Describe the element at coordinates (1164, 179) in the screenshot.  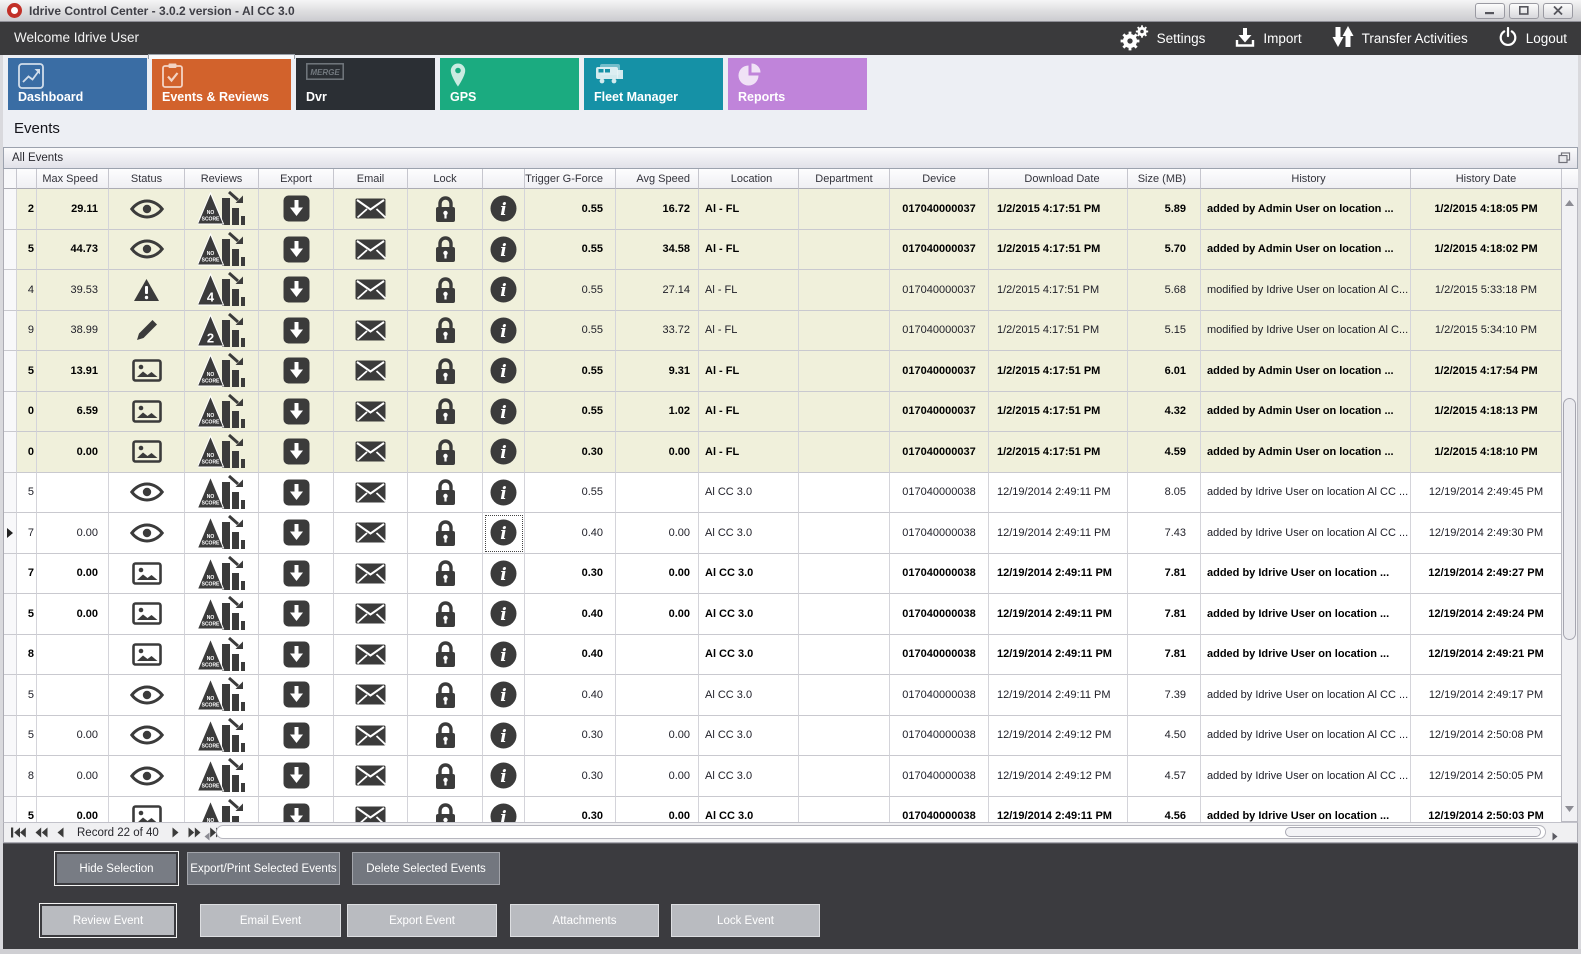
I see `column-header-size_mb: Size (MB)` at that location.